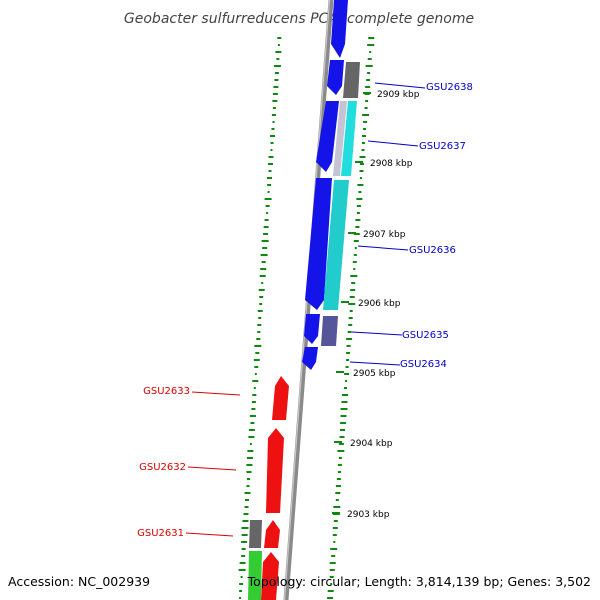  What do you see at coordinates (423, 364) in the screenshot?
I see `gene-label-gsu2634: GSU2634` at bounding box center [423, 364].